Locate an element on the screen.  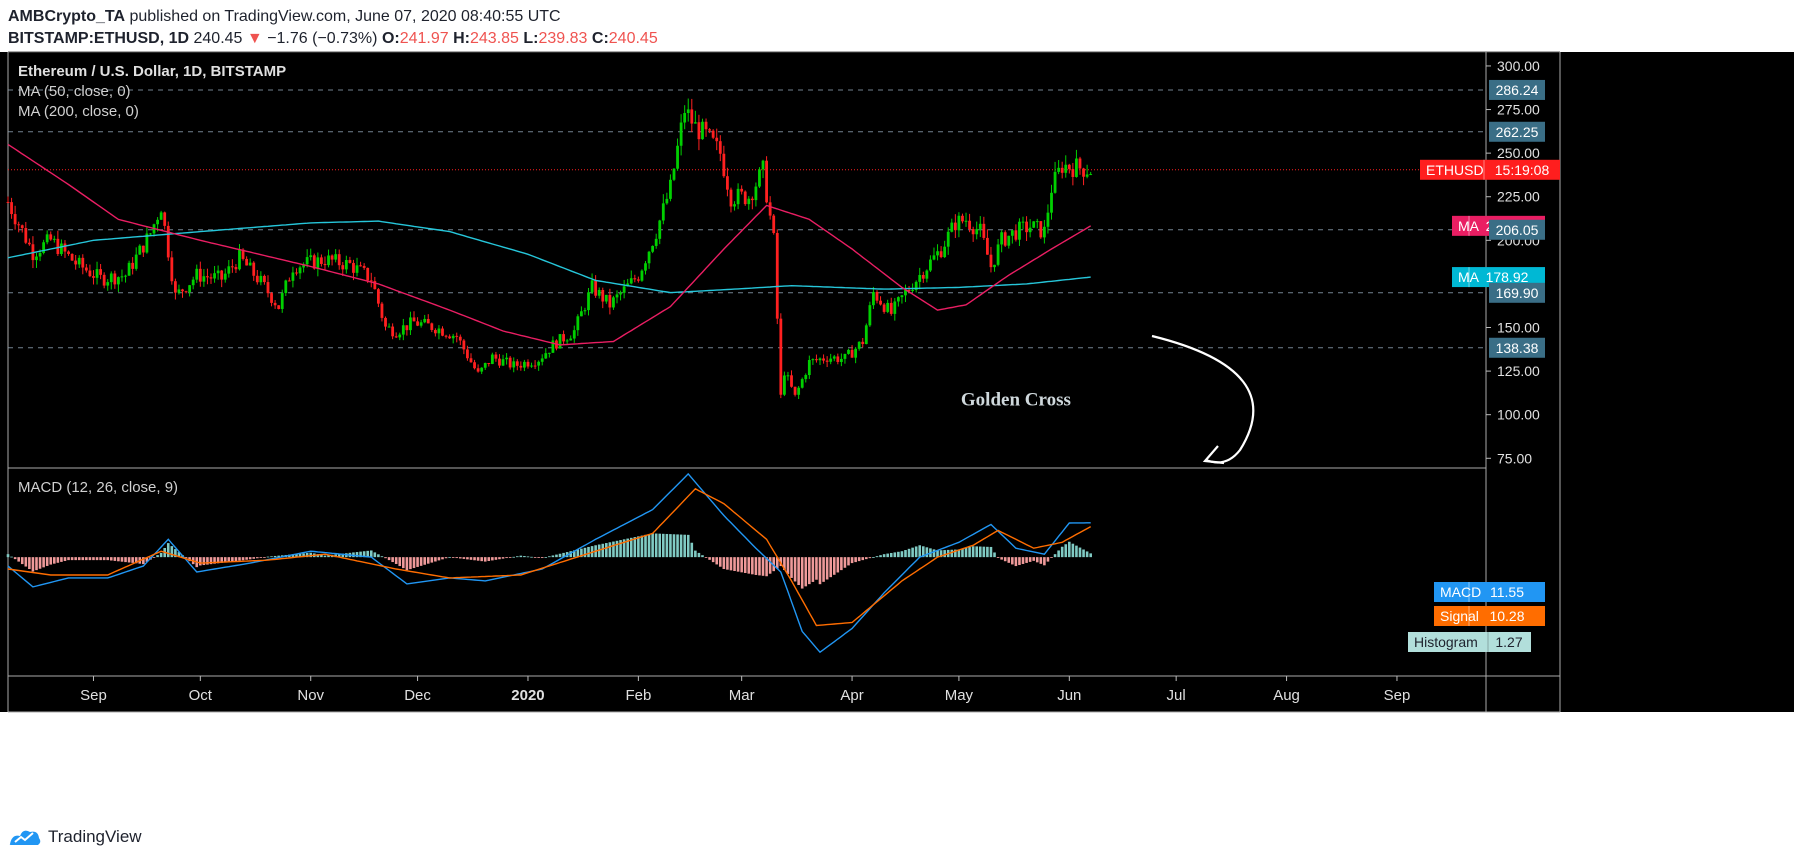
level-price-label: 138.38 is located at coordinates (1517, 347).